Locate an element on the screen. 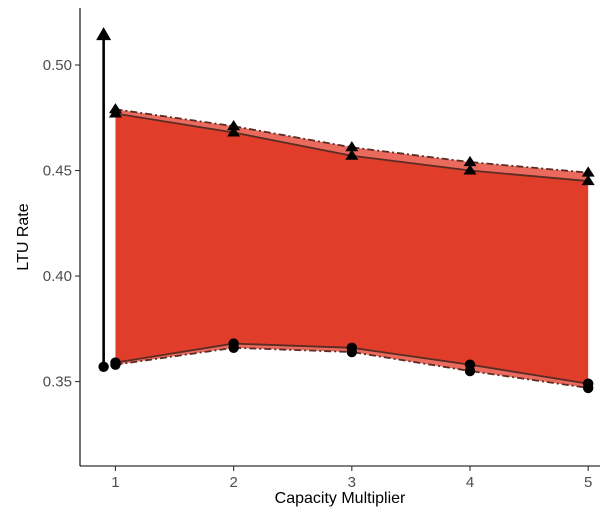 The height and width of the screenshot is (517, 613). y-tick-label-0.5: 0.50 is located at coordinates (57, 65).